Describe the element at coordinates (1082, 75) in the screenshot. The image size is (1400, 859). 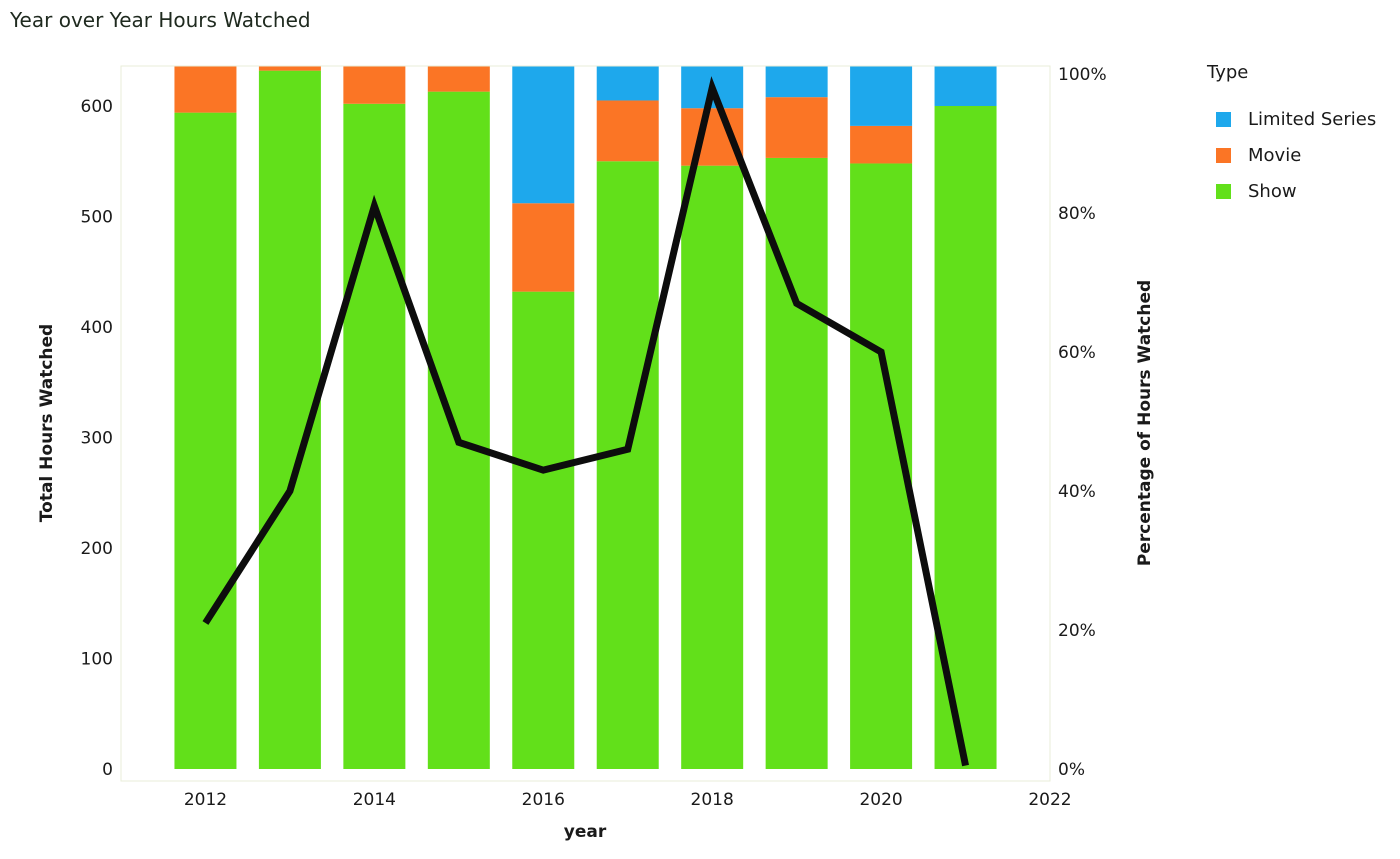
I see `y2-tick-label: 100%` at that location.